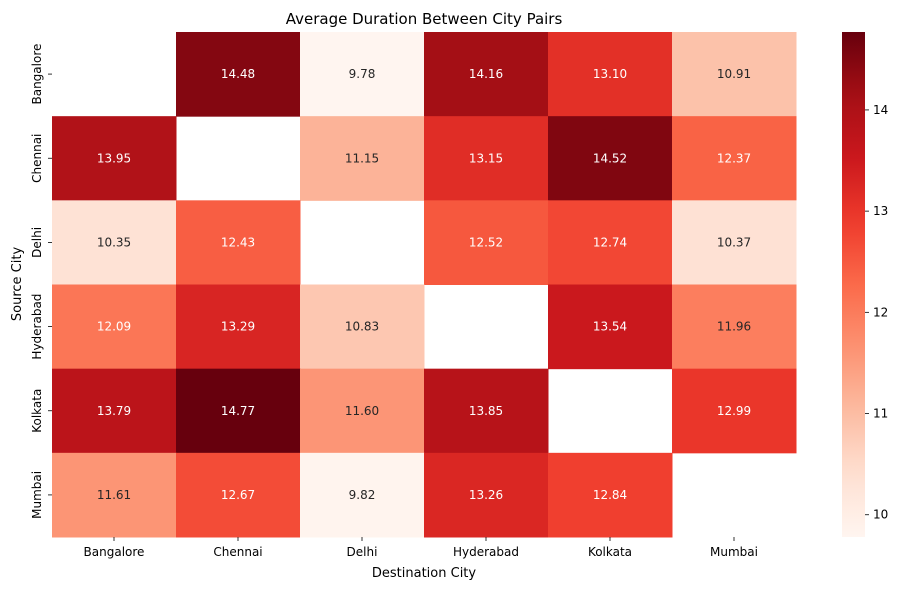 This screenshot has height=590, width=903. What do you see at coordinates (37, 327) in the screenshot?
I see `y-tick-label: Hyderabad` at bounding box center [37, 327].